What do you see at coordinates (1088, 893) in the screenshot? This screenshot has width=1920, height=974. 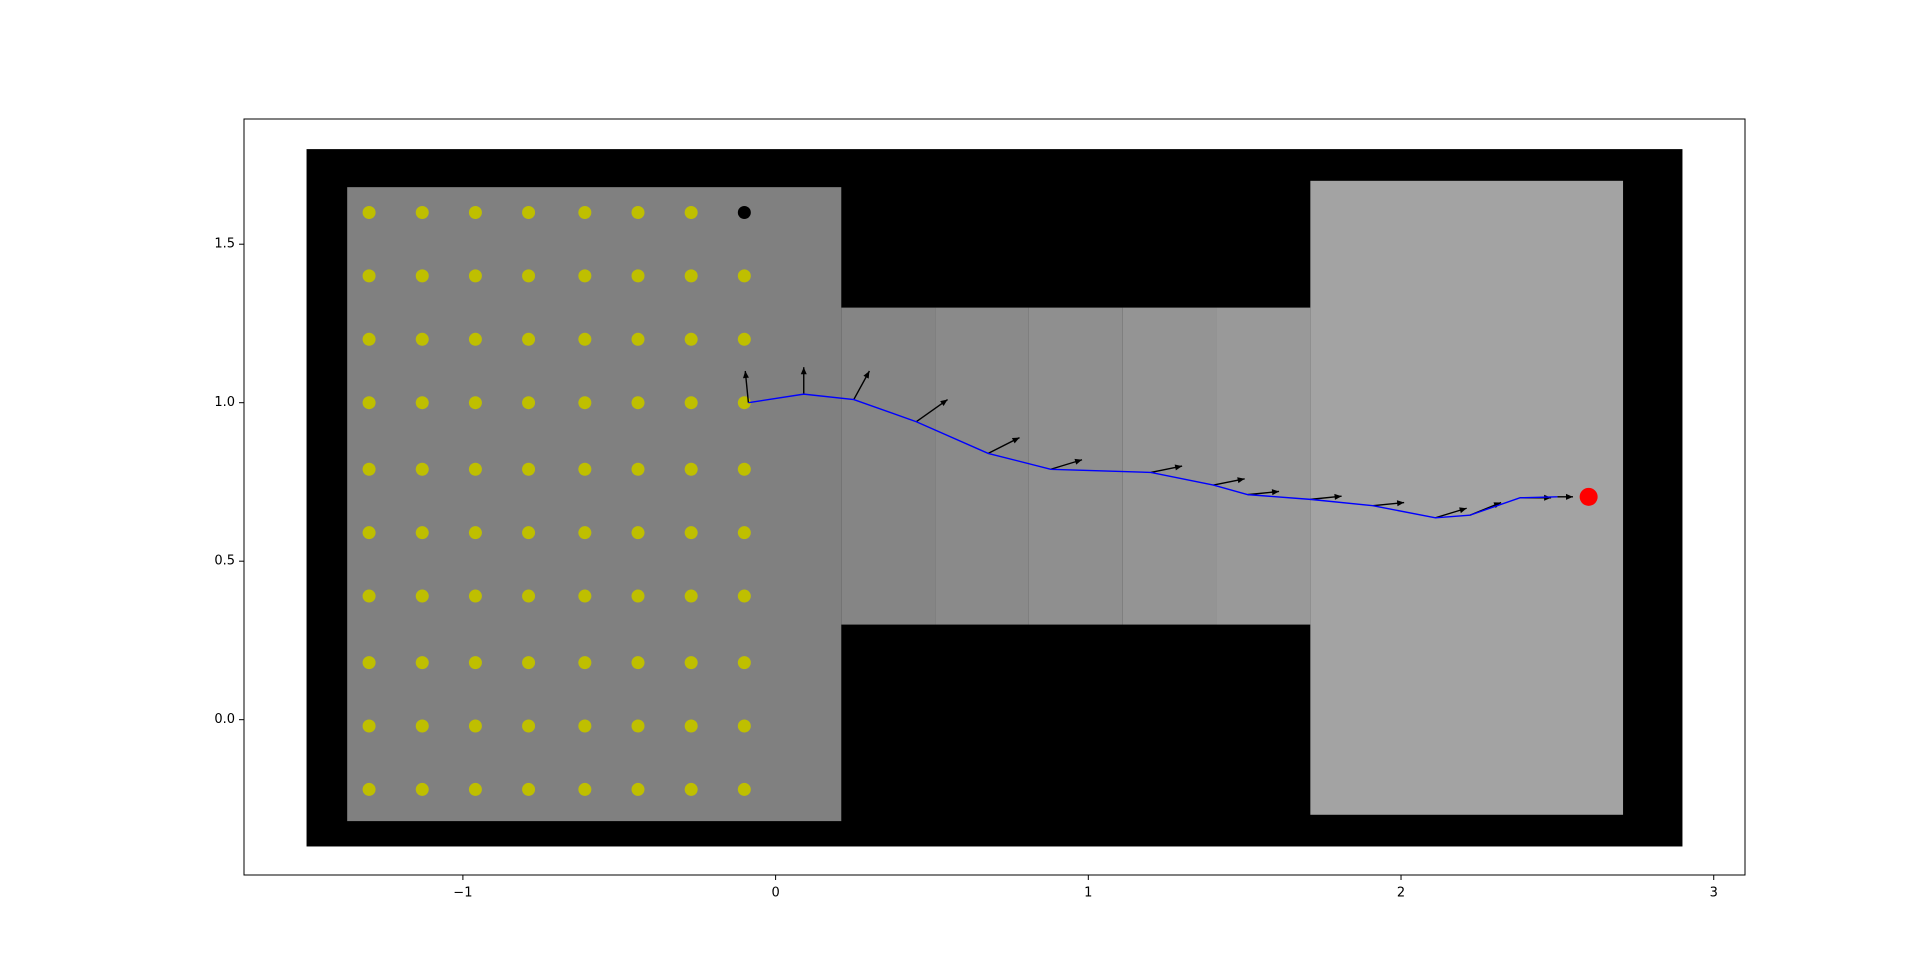 I see `x-tick-label: 1` at bounding box center [1088, 893].